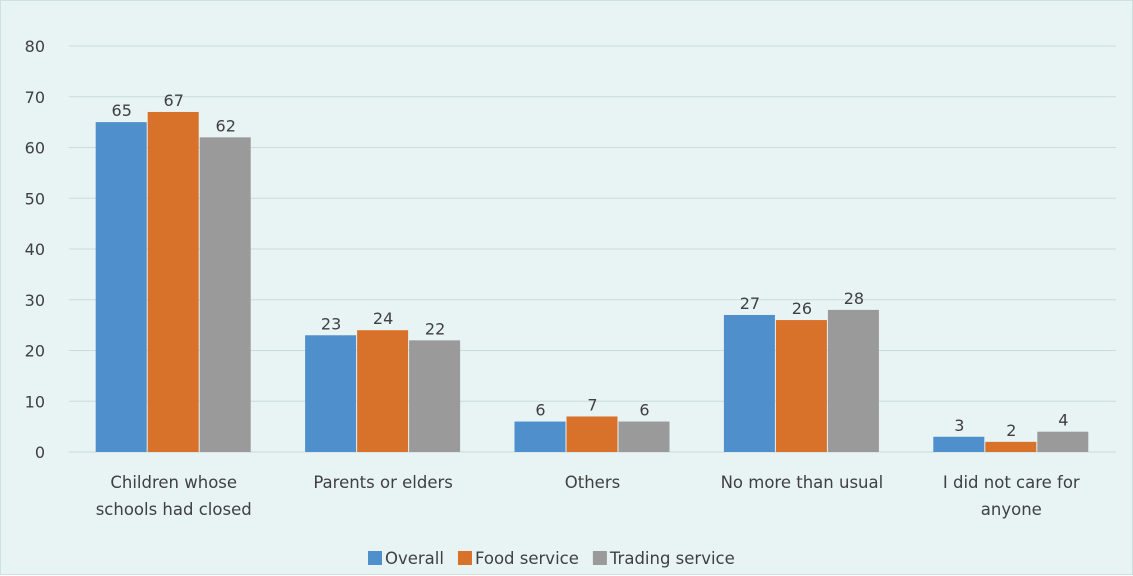 The height and width of the screenshot is (576, 1133). I want to click on y-tick-label: 40, so click(35, 249).